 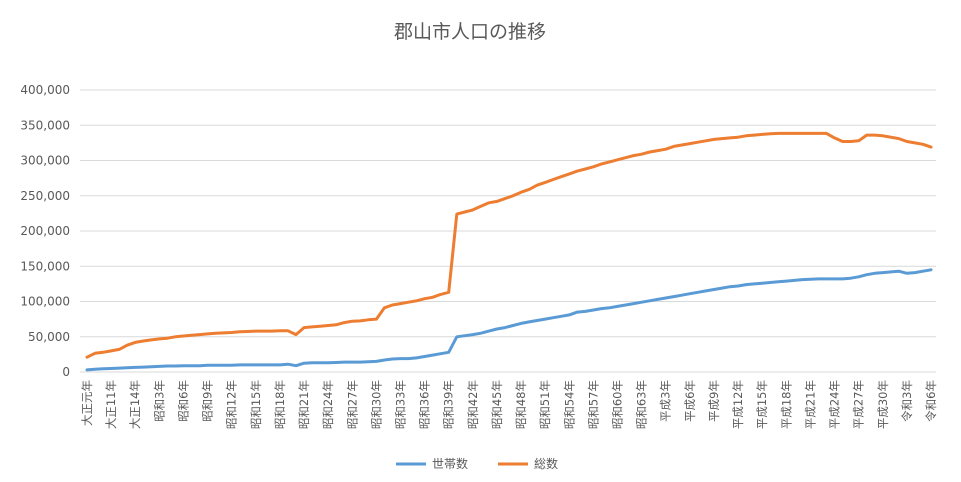 What do you see at coordinates (473, 404) in the screenshot?
I see `x-tick-label: 昭和42年` at bounding box center [473, 404].